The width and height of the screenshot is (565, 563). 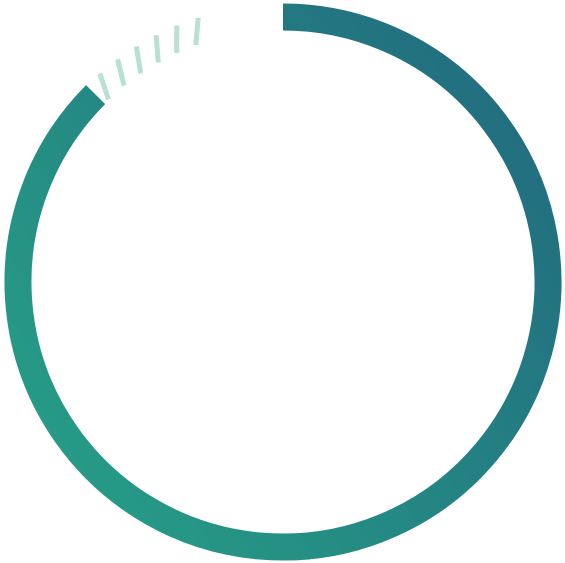 I want to click on remaining-dashes, so click(x=149, y=59).